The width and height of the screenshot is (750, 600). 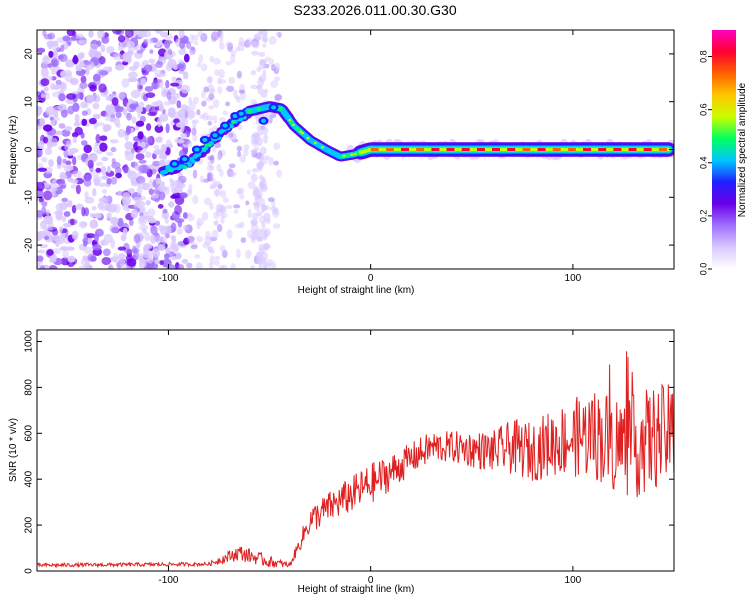 I want to click on snr-y-tick-label: 1000, so click(x=29, y=341).